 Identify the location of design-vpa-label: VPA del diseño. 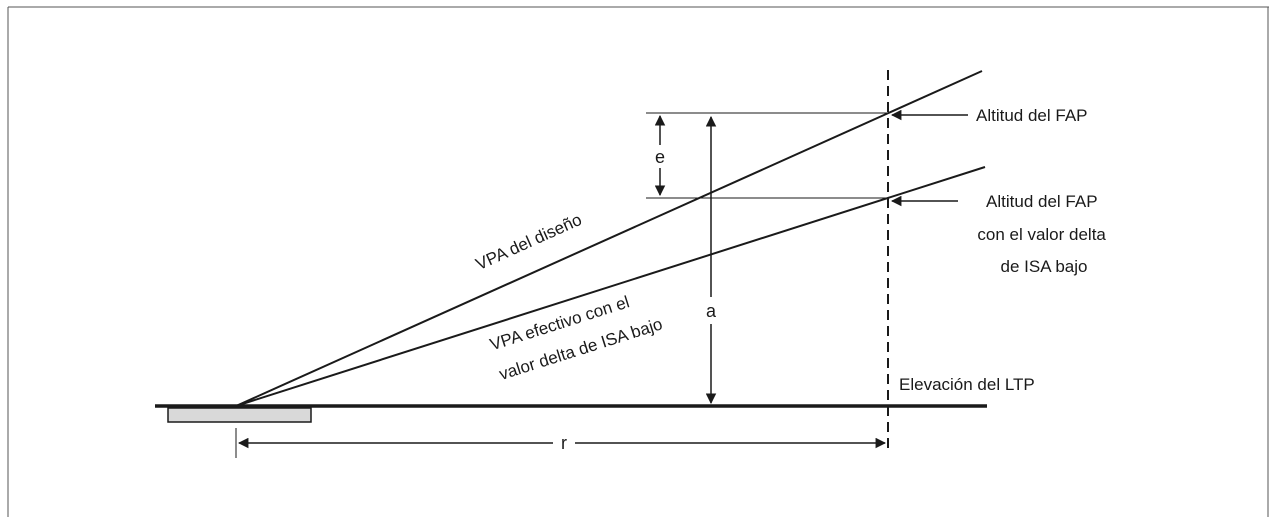
(529, 242).